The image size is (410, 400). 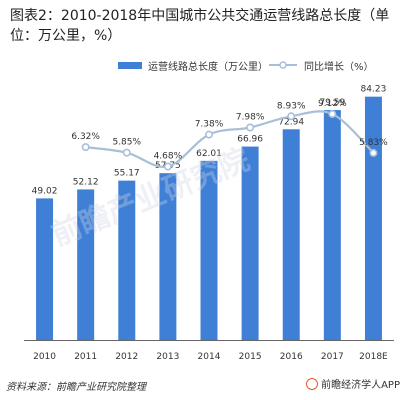 I want to click on growth-label-2016: 8.93%, so click(x=291, y=106).